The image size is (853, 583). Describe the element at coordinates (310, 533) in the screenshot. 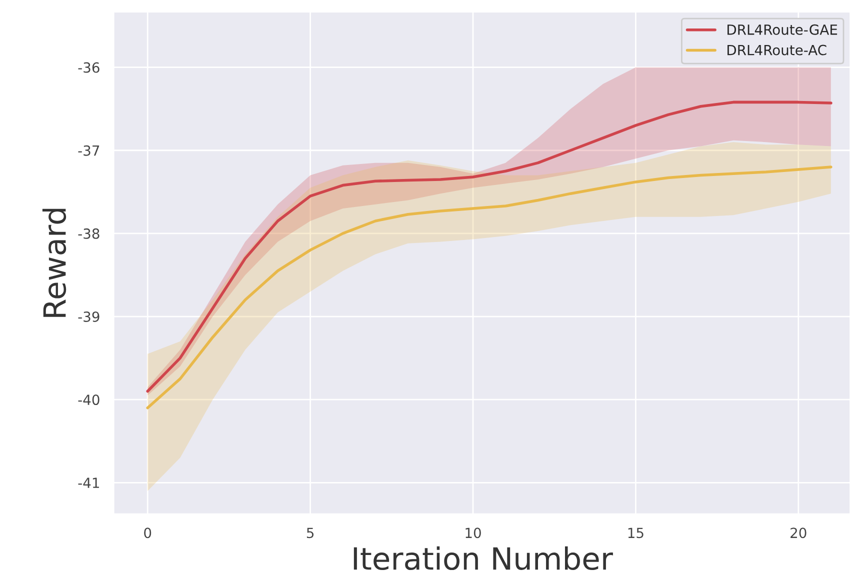

I see `x-tick-label: 5` at that location.